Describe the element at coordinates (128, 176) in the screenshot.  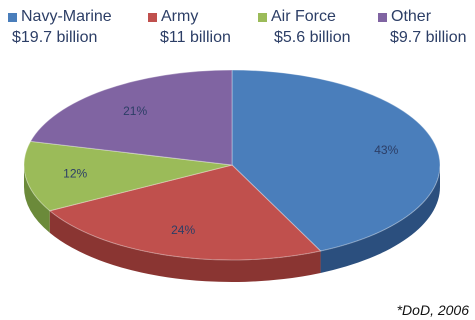
I see `pie-slice-air-force` at that location.